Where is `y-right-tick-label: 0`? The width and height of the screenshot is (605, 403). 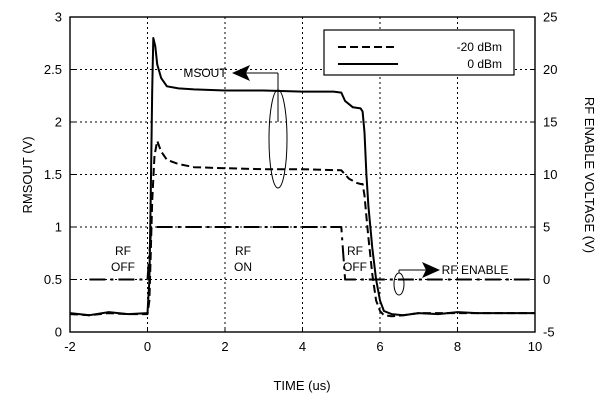
y-right-tick-label: 0 is located at coordinates (546, 279).